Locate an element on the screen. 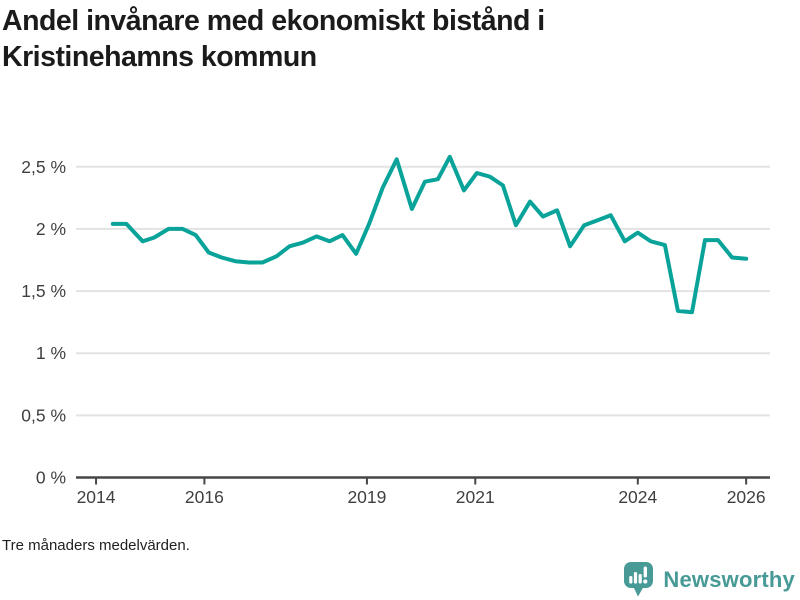 The height and width of the screenshot is (600, 800). x-axis-tick-label: 2014 is located at coordinates (96, 497).